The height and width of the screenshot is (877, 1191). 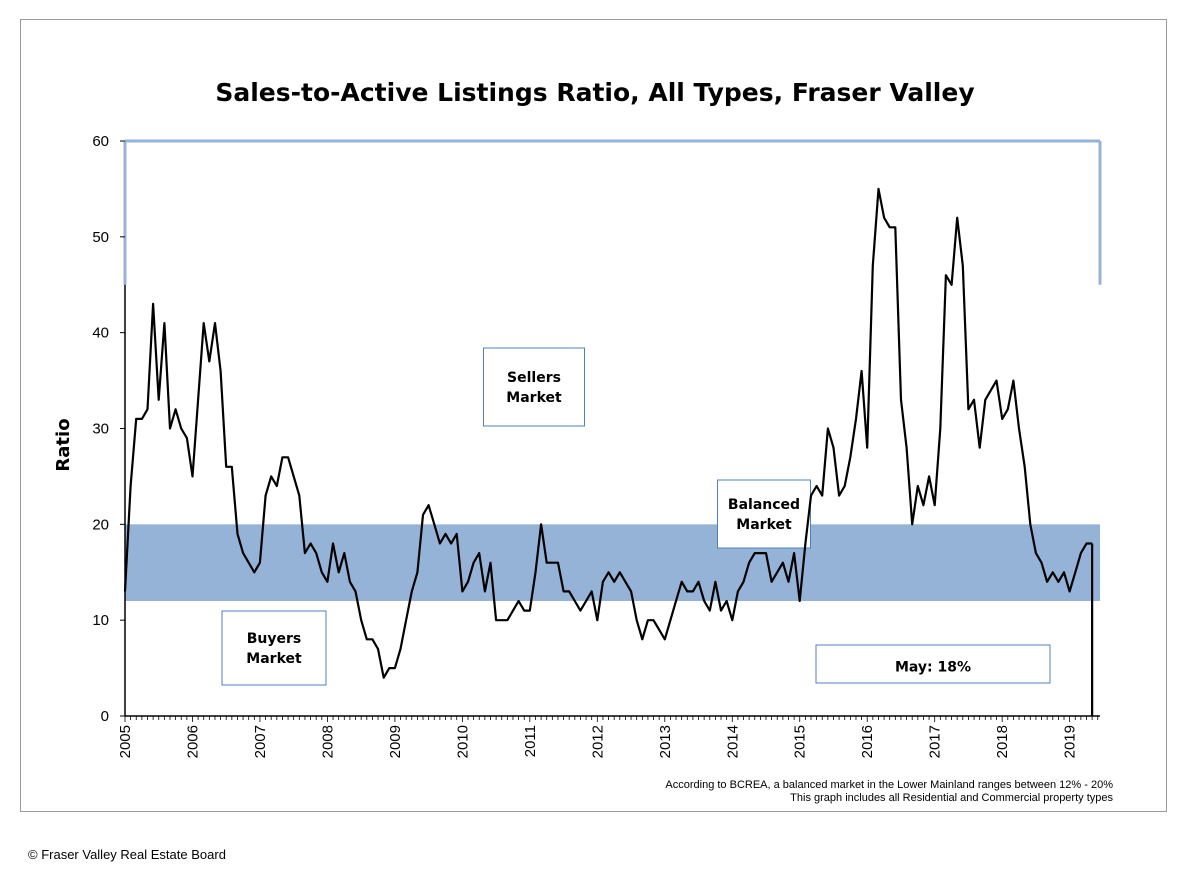 What do you see at coordinates (1002, 741) in the screenshot?
I see `x-tick-label: 2018` at bounding box center [1002, 741].